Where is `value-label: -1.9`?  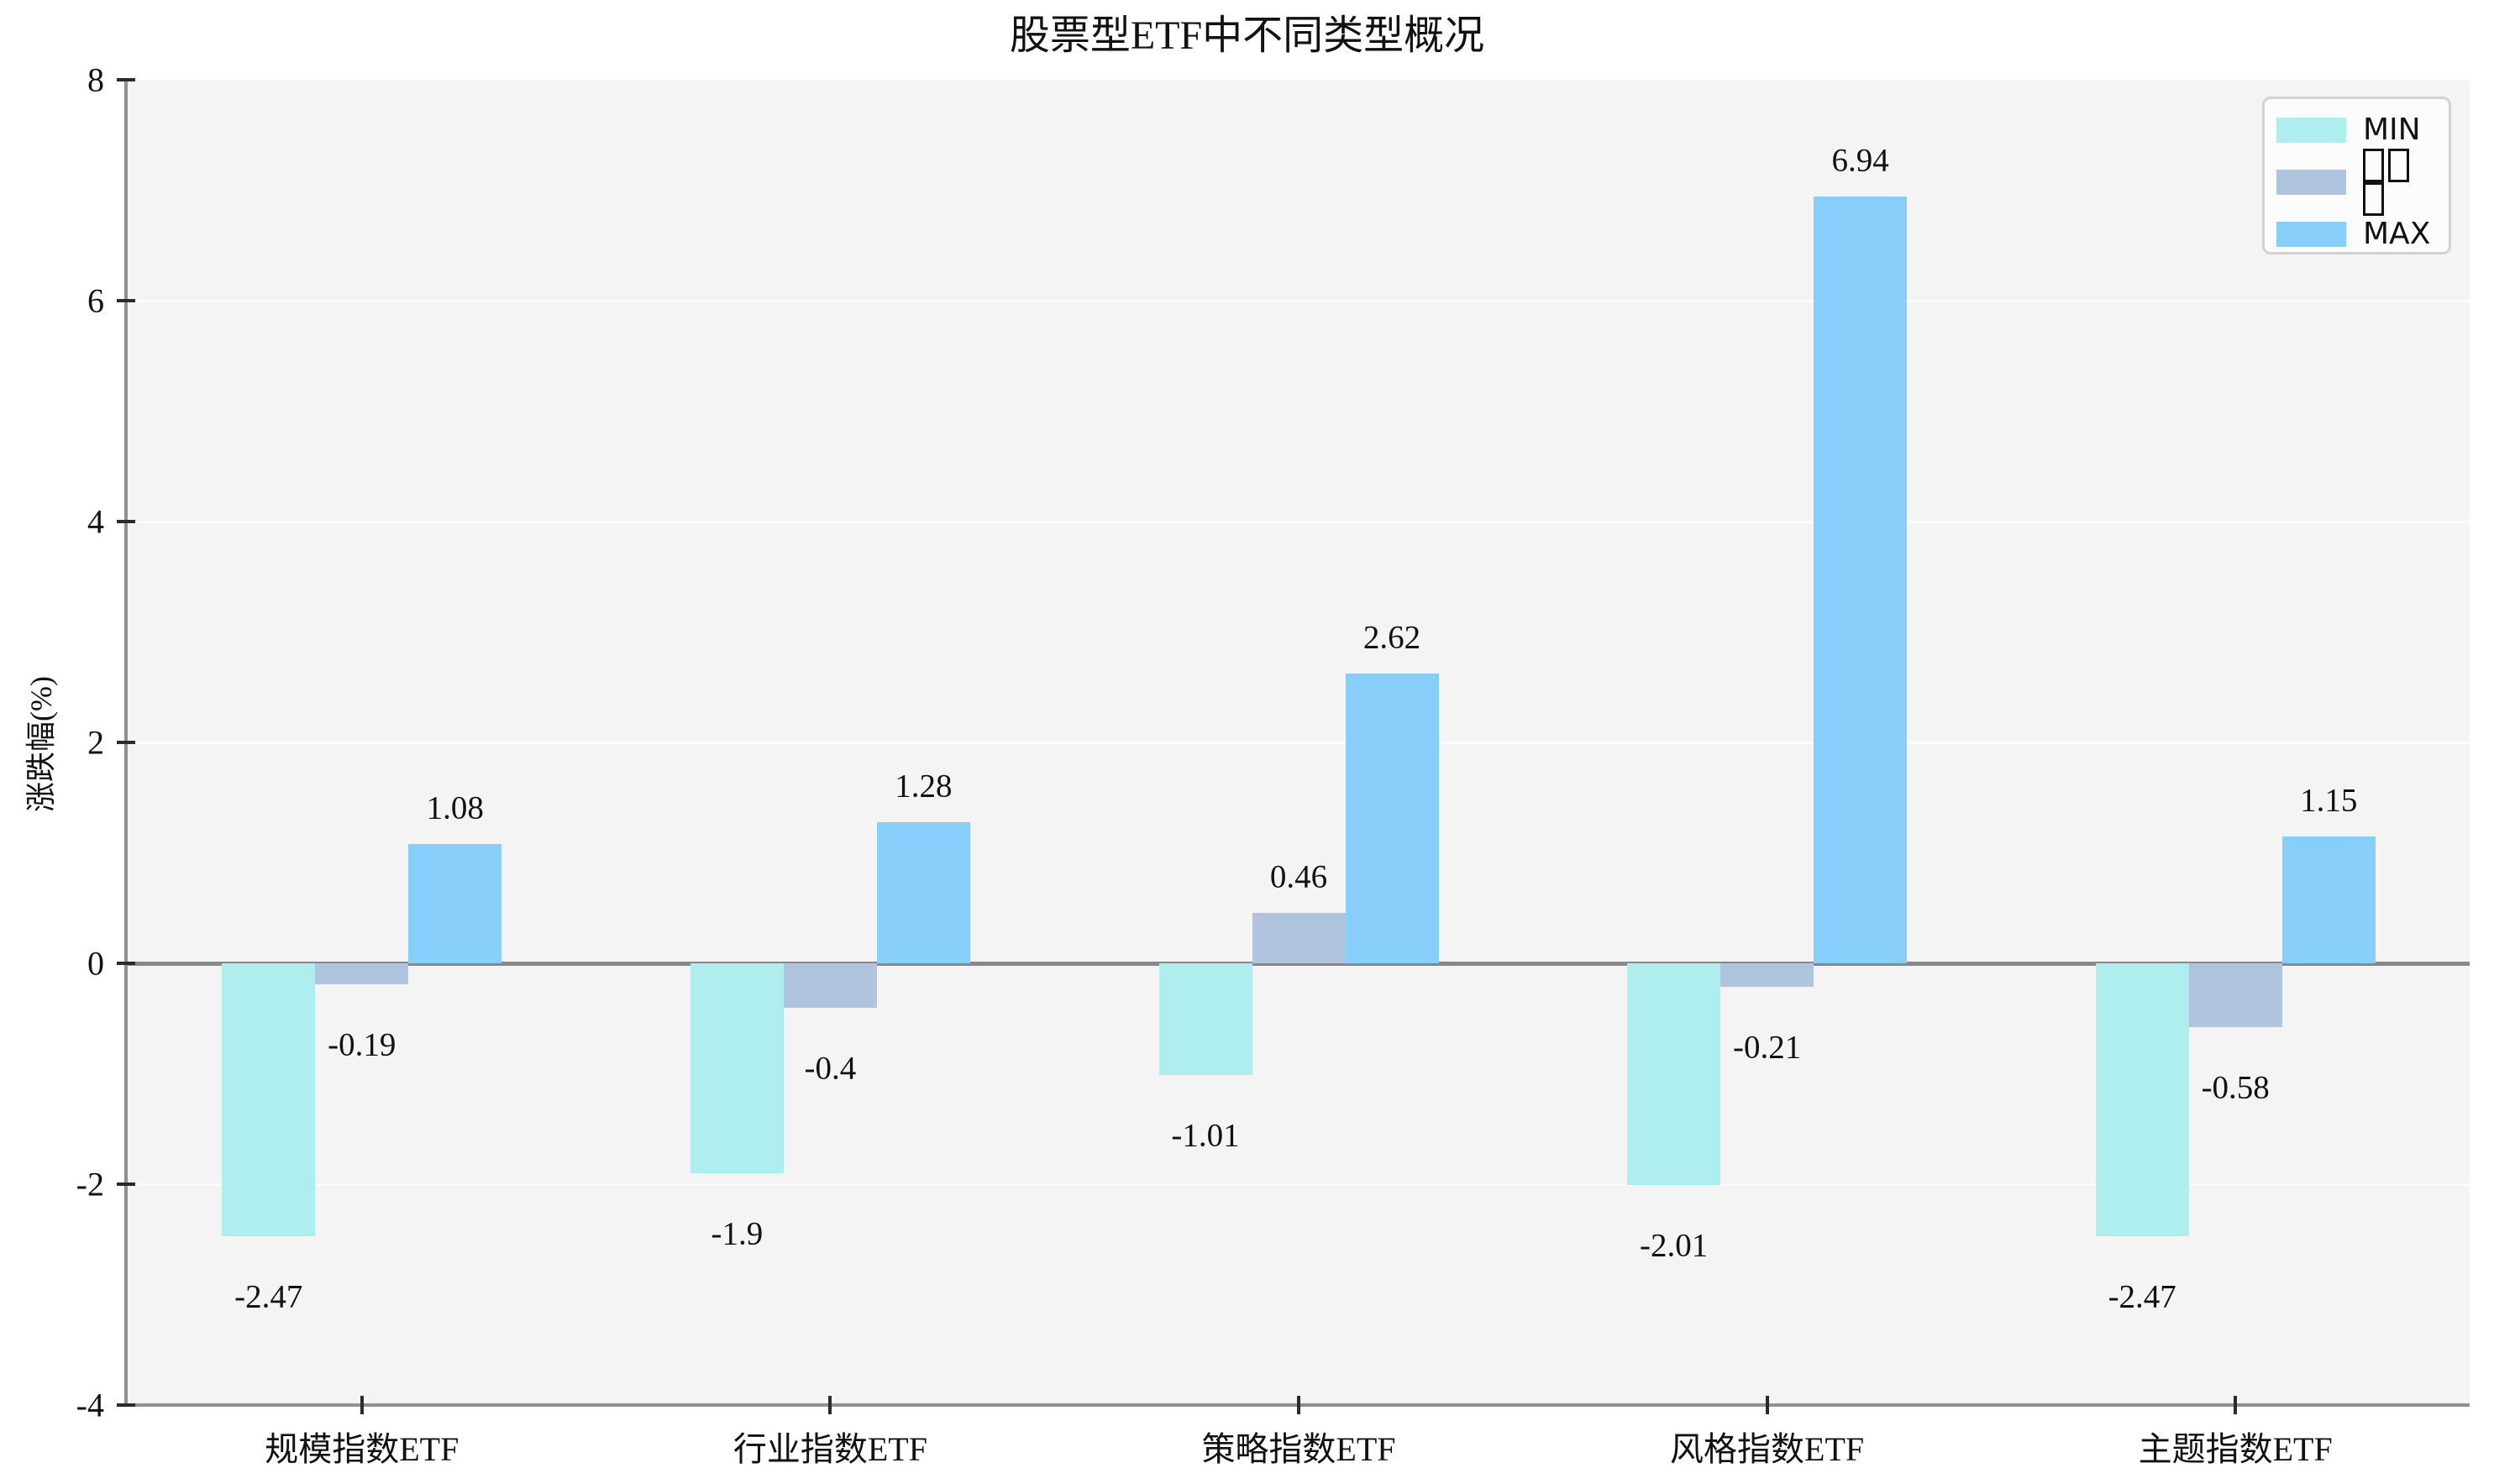 value-label: -1.9 is located at coordinates (738, 1234).